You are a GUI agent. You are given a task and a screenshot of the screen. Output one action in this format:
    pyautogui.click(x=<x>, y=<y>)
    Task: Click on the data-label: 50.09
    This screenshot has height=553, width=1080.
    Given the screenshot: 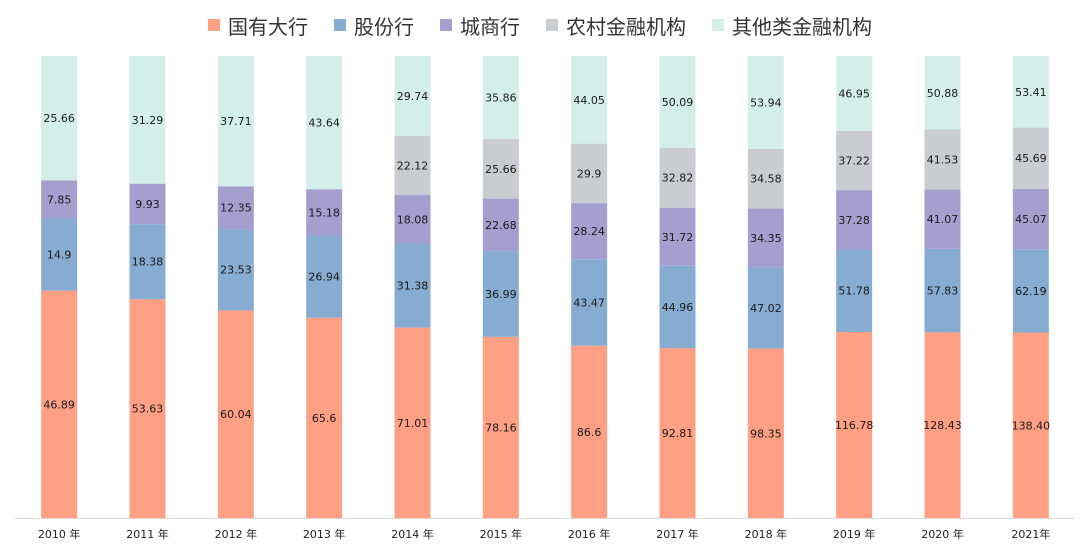 What is the action you would take?
    pyautogui.click(x=678, y=102)
    